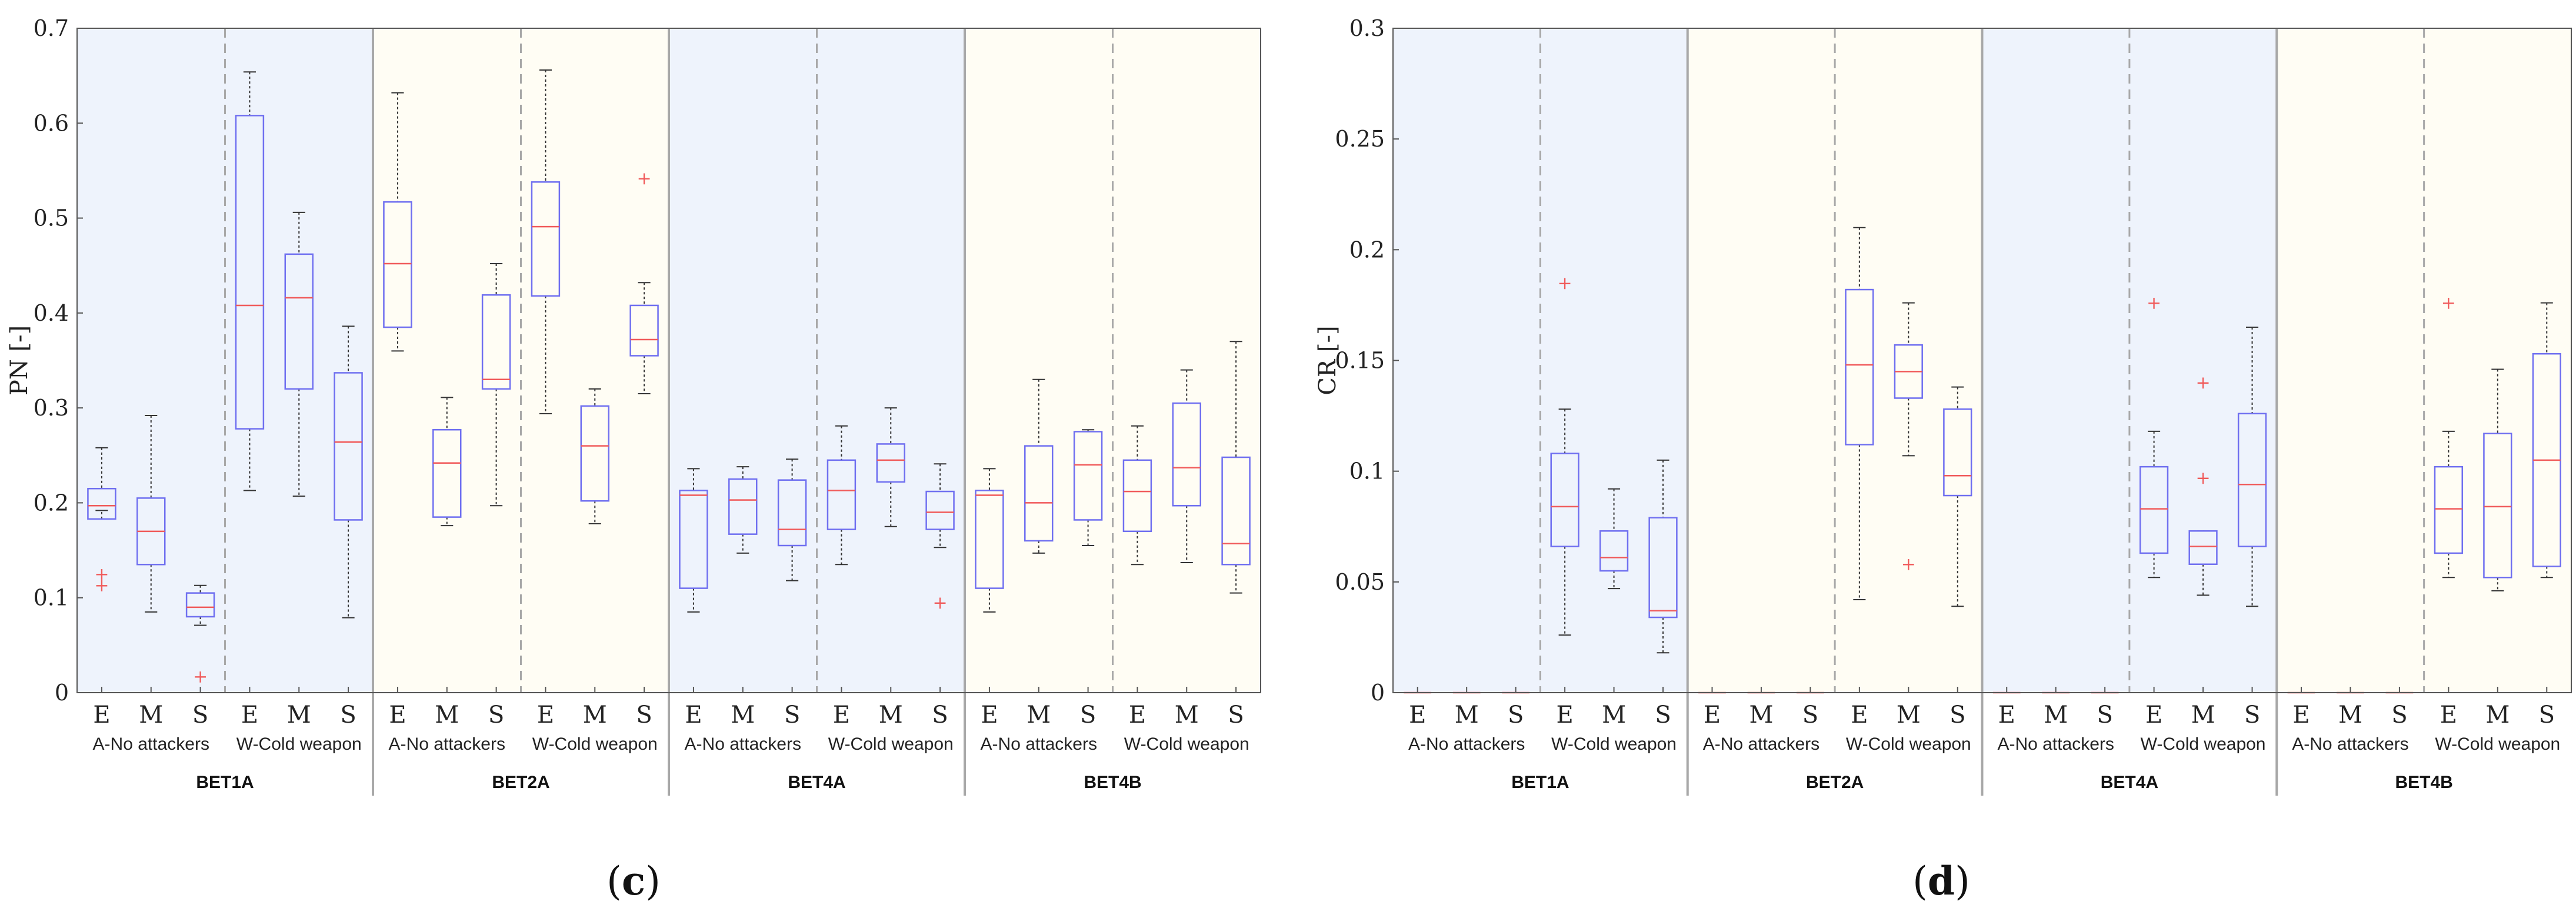 This screenshot has height=921, width=2576. I want to click on section-label: BET1A, so click(1540, 783).